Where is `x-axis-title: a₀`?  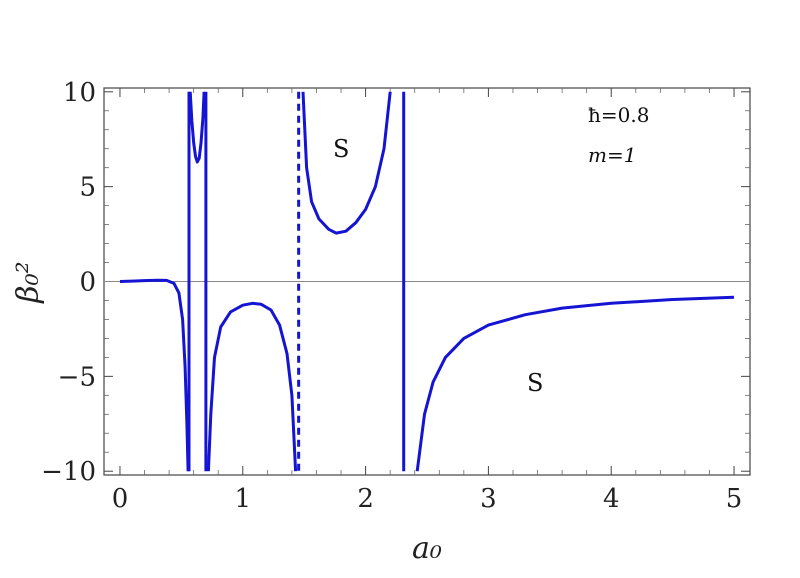 x-axis-title: a₀ is located at coordinates (427, 548).